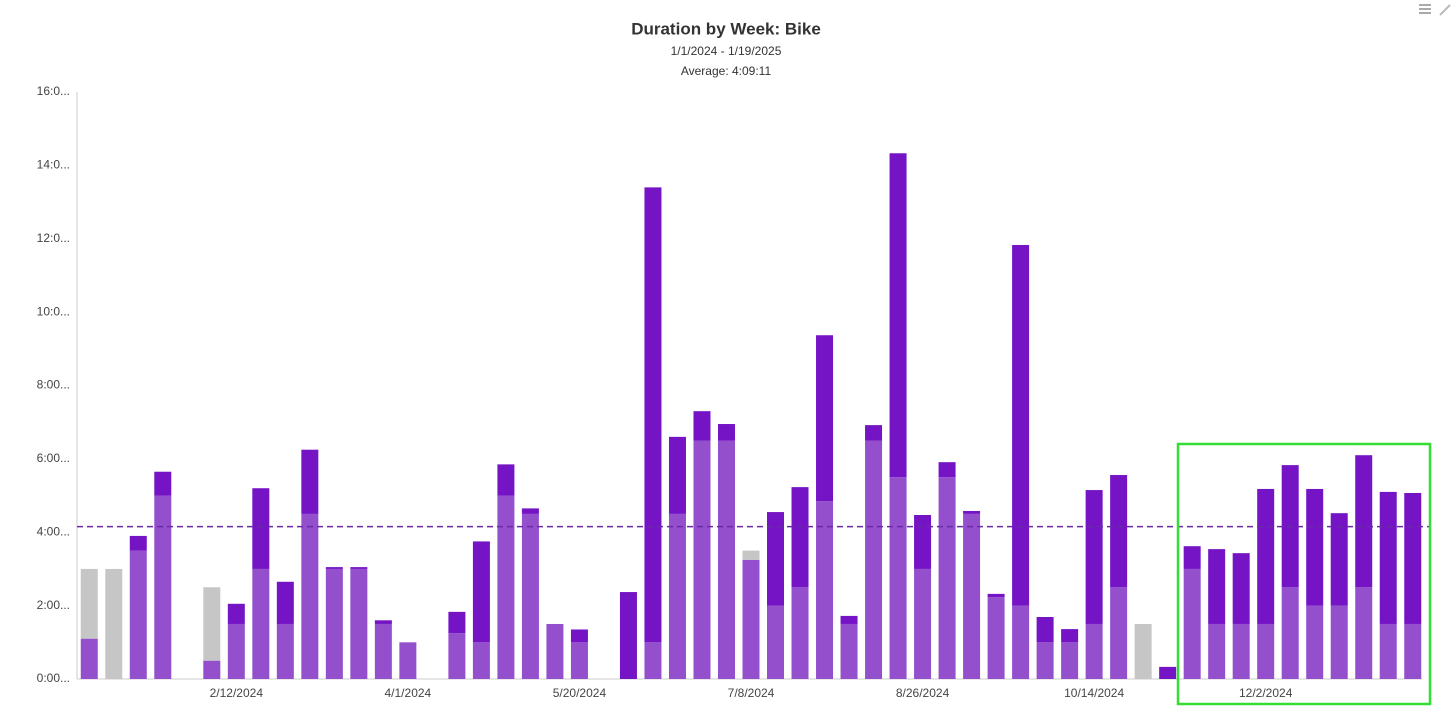 The image size is (1456, 717). Describe the element at coordinates (580, 693) in the screenshot. I see `x-tick-label: 5/20/2024` at that location.